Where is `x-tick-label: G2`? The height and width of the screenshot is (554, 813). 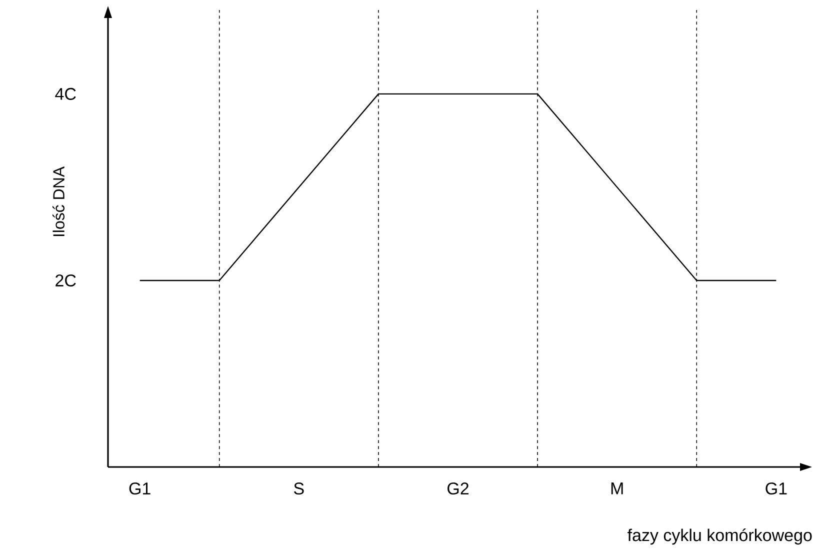 x-tick-label: G2 is located at coordinates (458, 488).